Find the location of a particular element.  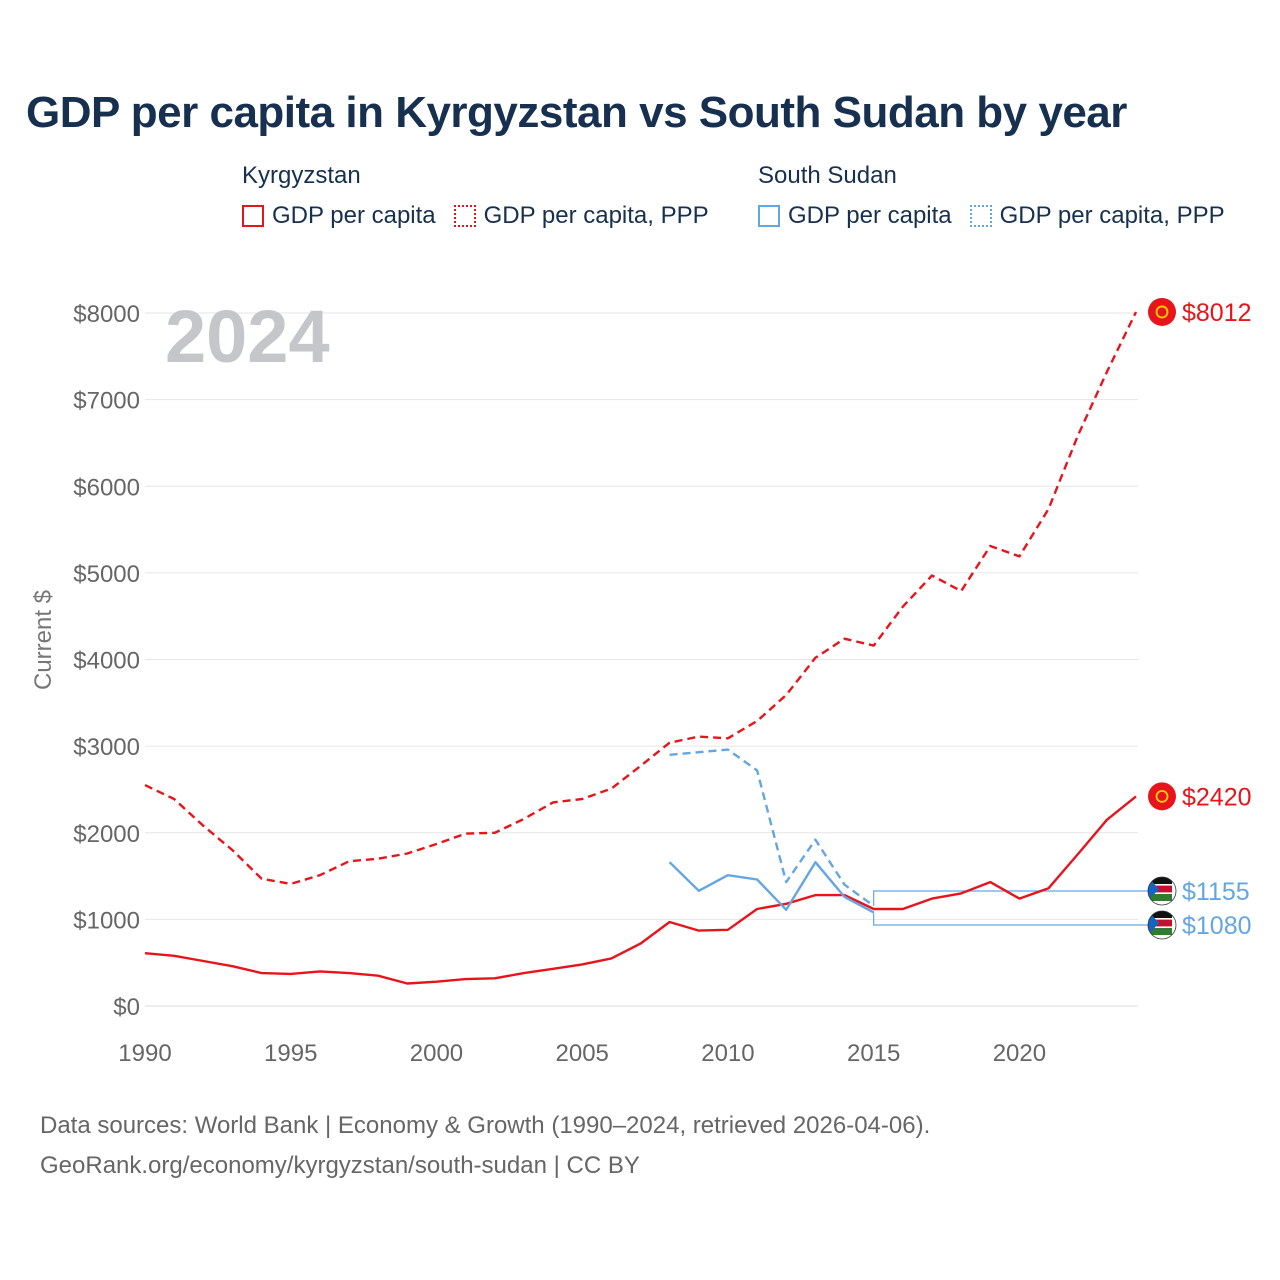

x-tick-label: 2005 is located at coordinates (582, 1053).